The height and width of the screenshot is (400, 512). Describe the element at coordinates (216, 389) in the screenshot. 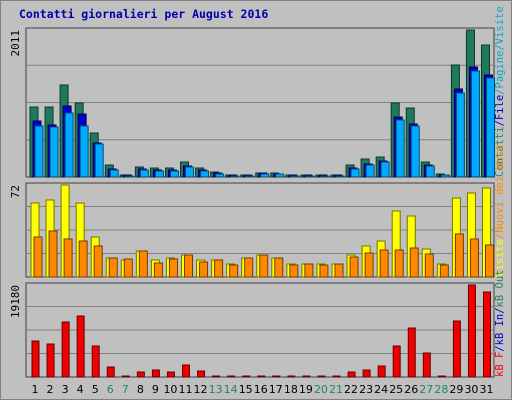

I see `x-tick-day-13: 13` at that location.